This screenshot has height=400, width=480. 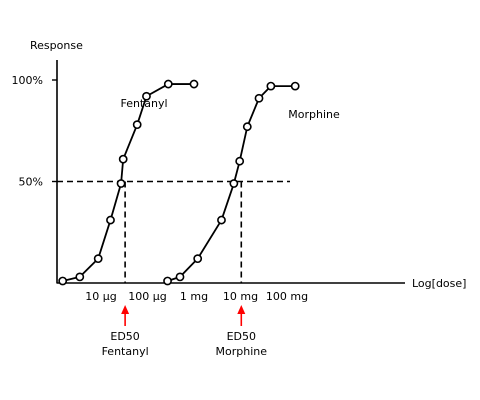 What do you see at coordinates (194, 296) in the screenshot?
I see `x-tick-label: 1 mg` at bounding box center [194, 296].